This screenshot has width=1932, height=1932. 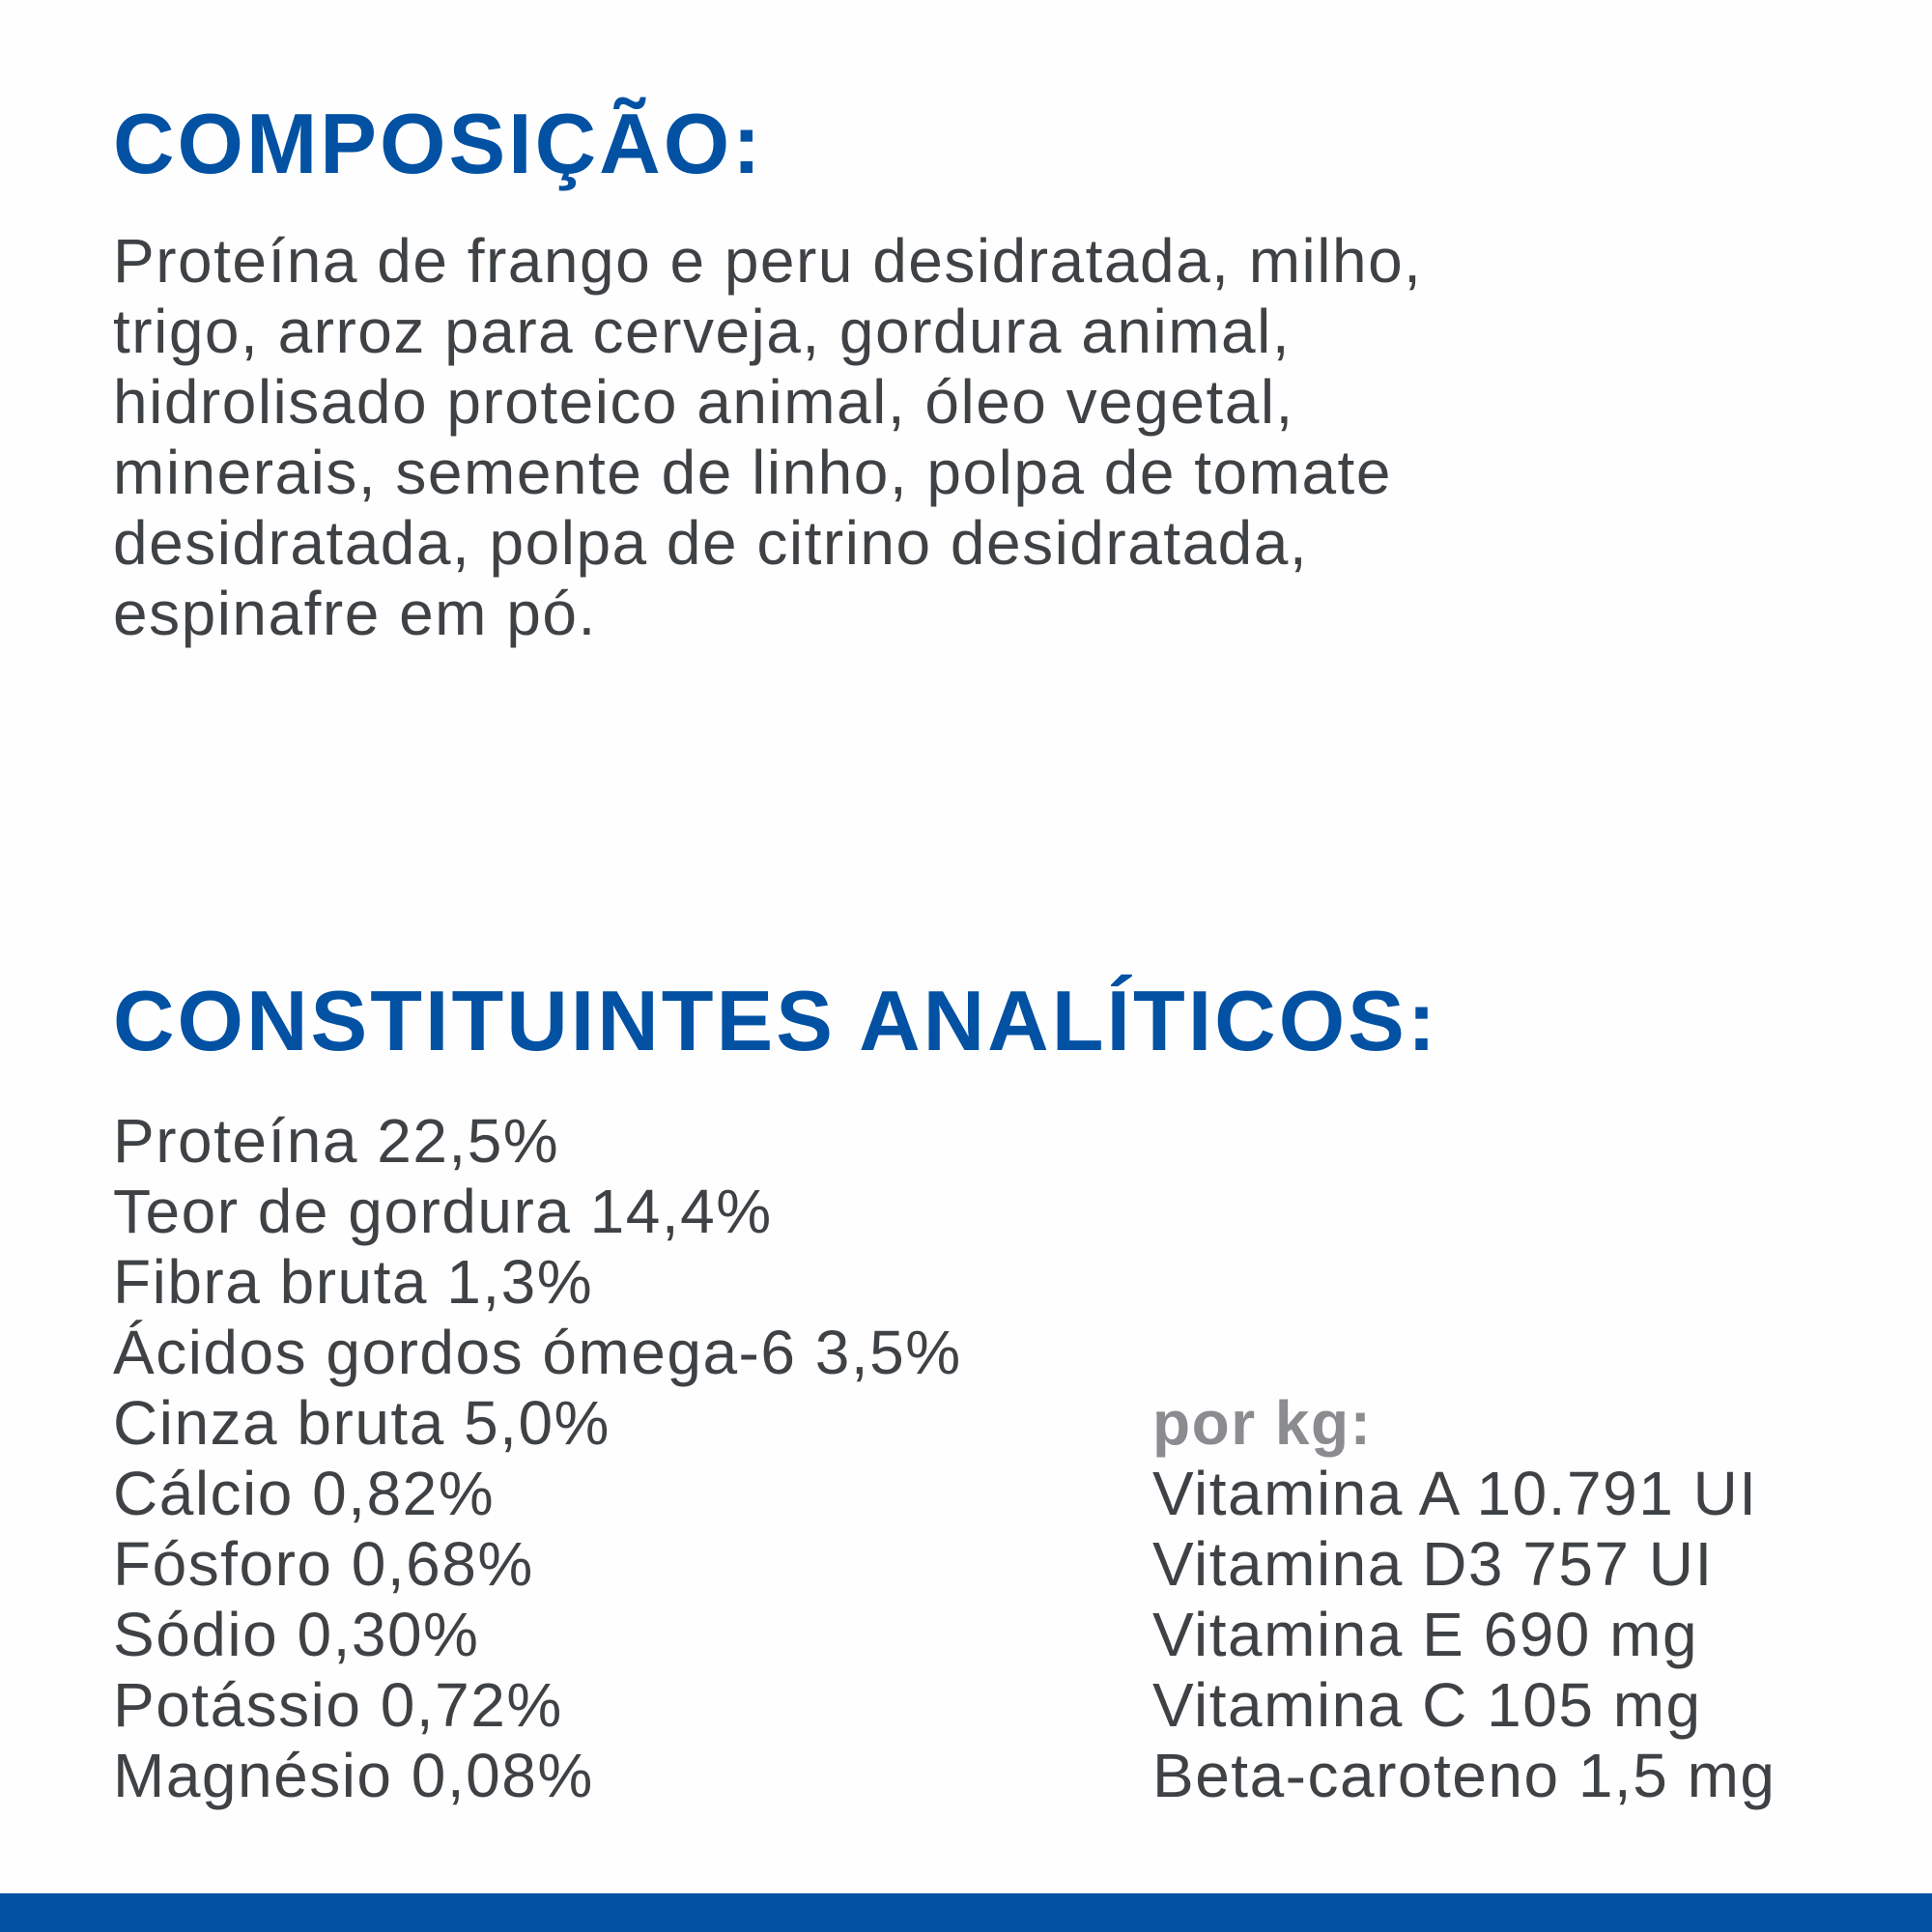 What do you see at coordinates (355, 613) in the screenshot?
I see `composition-line: espinafre em pó.` at bounding box center [355, 613].